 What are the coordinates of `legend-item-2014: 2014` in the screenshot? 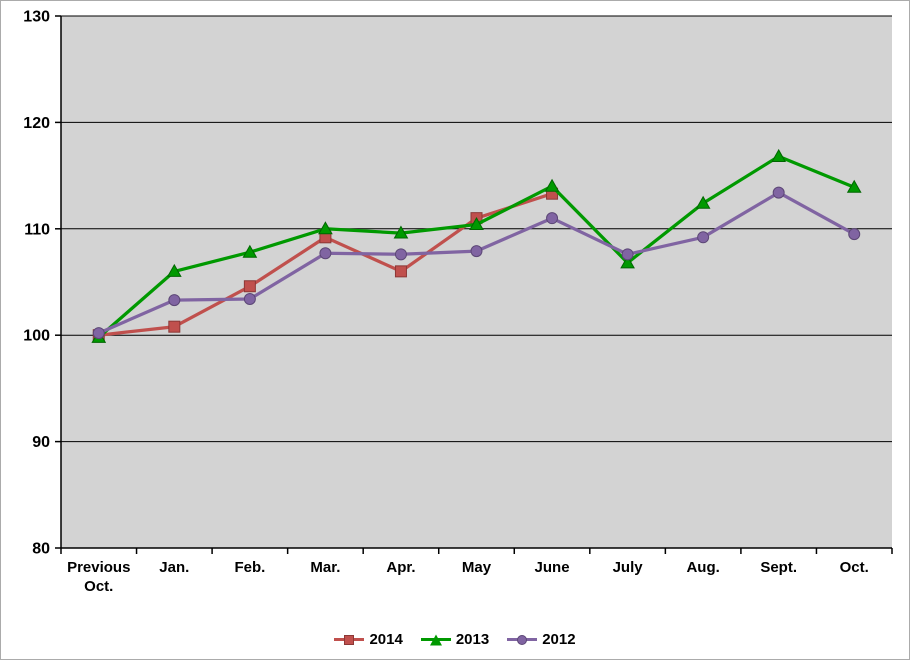 It's located at (368, 639).